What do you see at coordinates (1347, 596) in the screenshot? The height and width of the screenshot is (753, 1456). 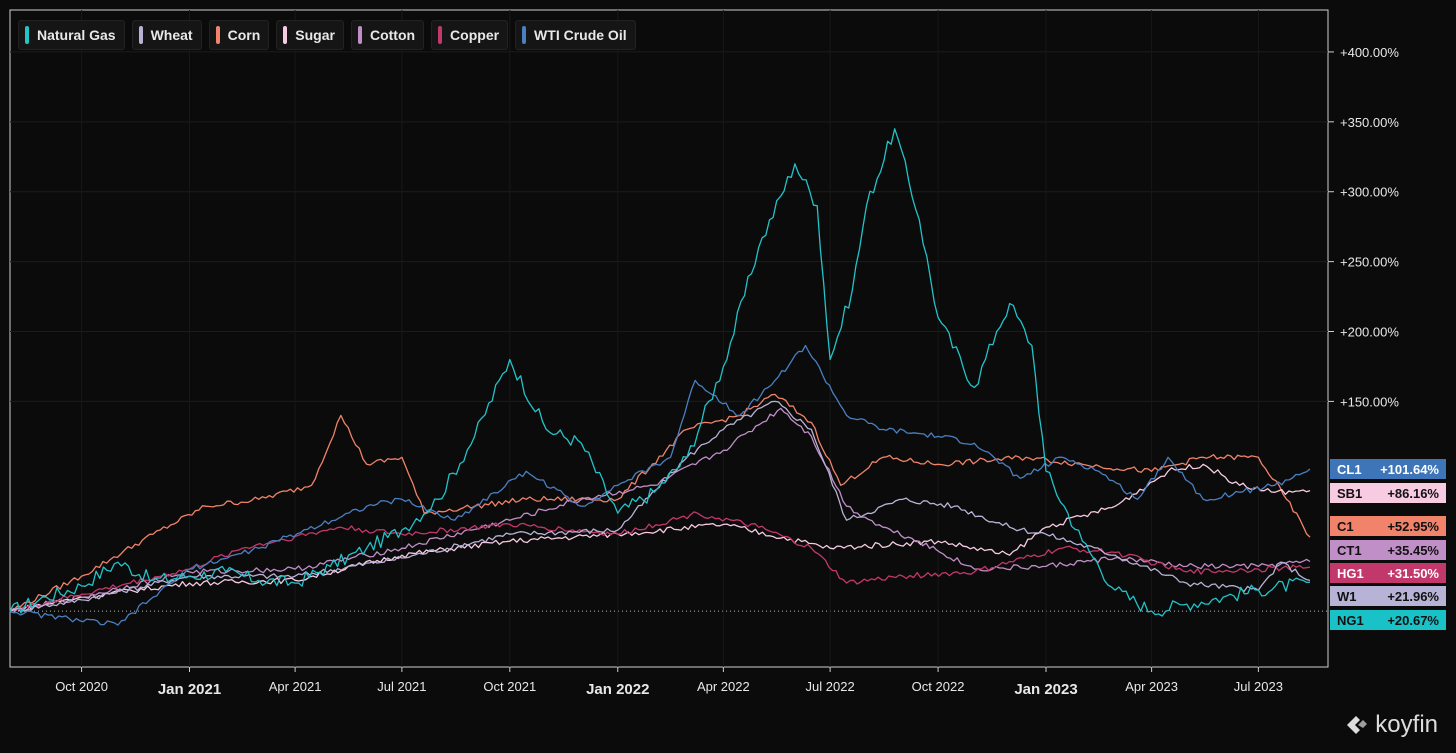 I see `tag-ticker: W1` at bounding box center [1347, 596].